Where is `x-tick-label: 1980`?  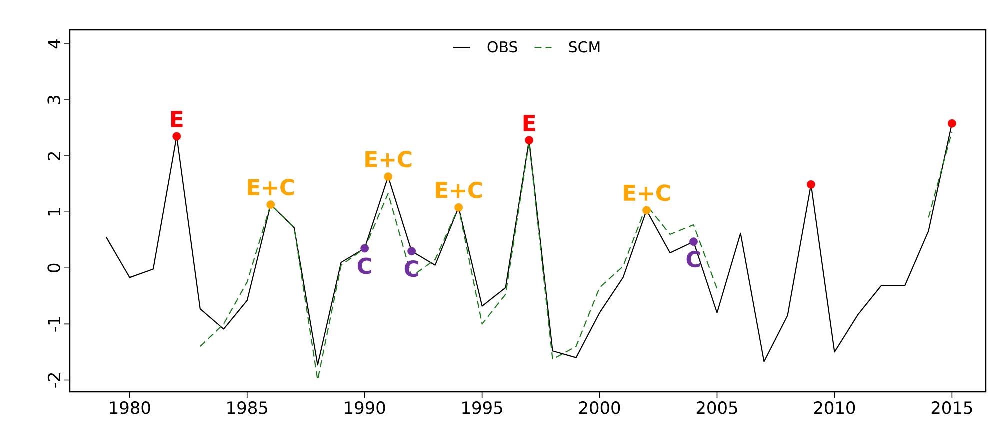 x-tick-label: 1980 is located at coordinates (130, 408).